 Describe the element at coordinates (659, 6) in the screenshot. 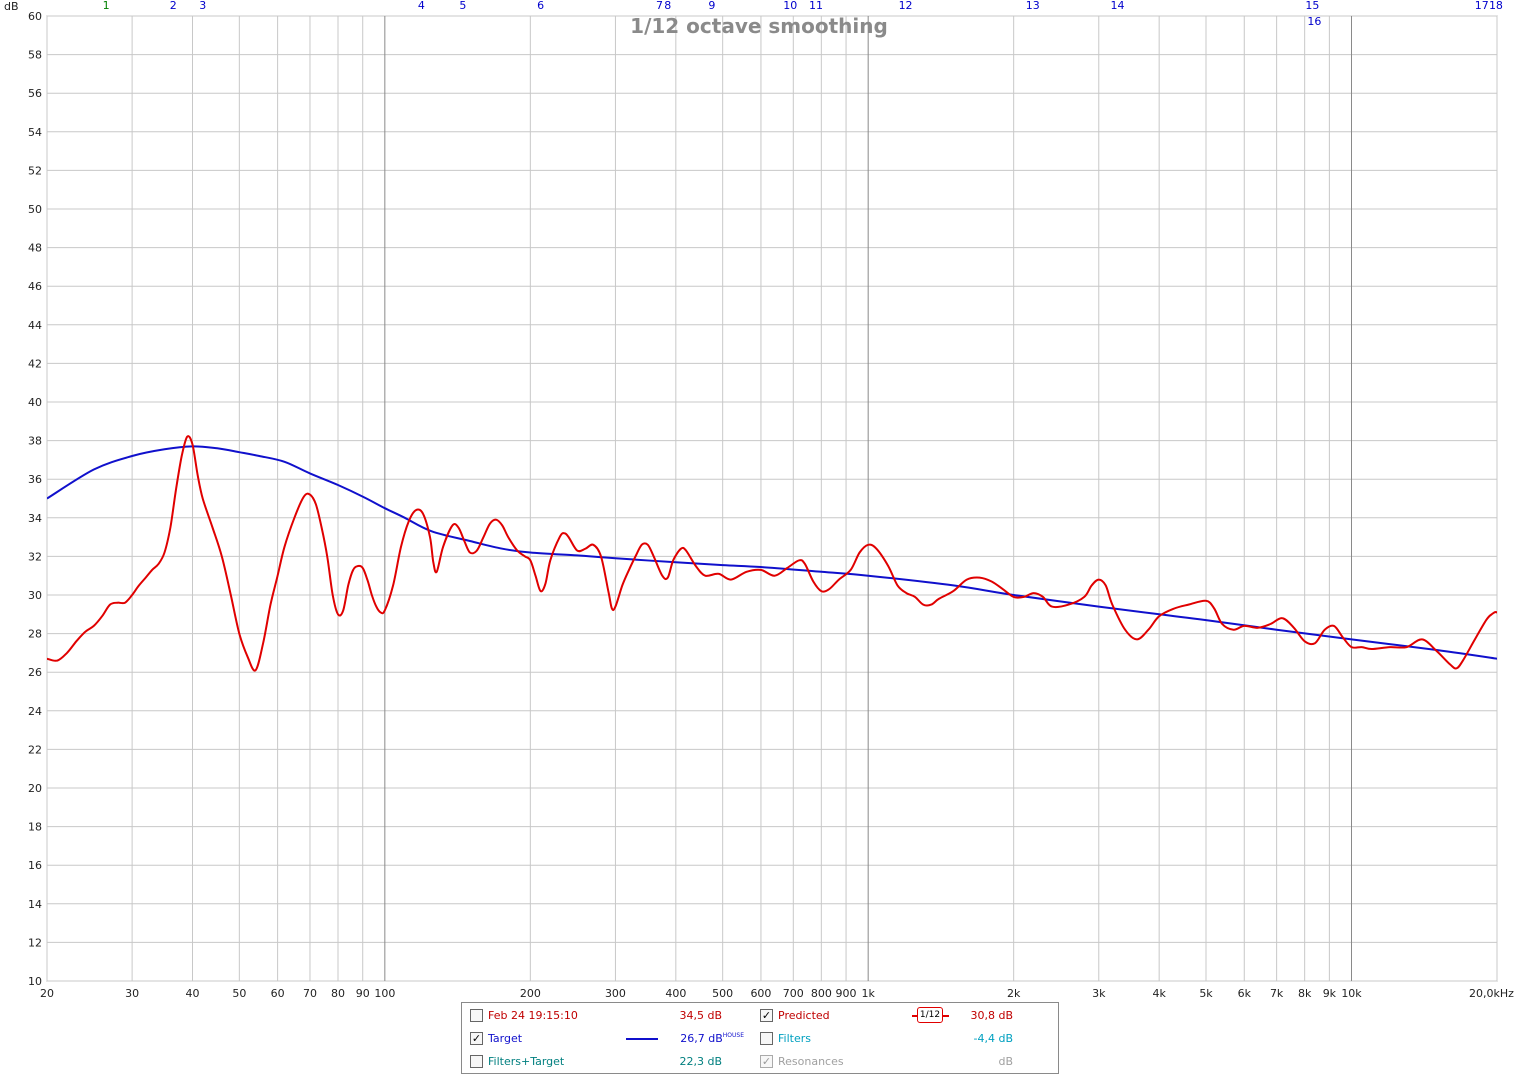

I see `filter-marker: 7` at that location.